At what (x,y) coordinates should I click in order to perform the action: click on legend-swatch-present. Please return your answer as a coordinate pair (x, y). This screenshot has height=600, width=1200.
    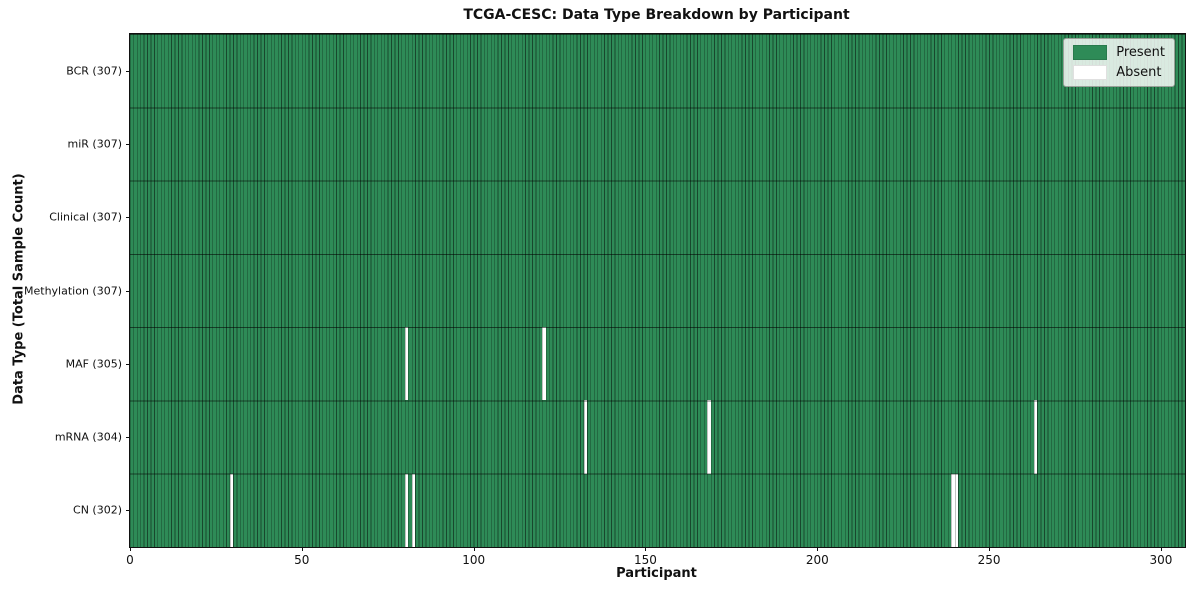
    Looking at the image, I should click on (1090, 52).